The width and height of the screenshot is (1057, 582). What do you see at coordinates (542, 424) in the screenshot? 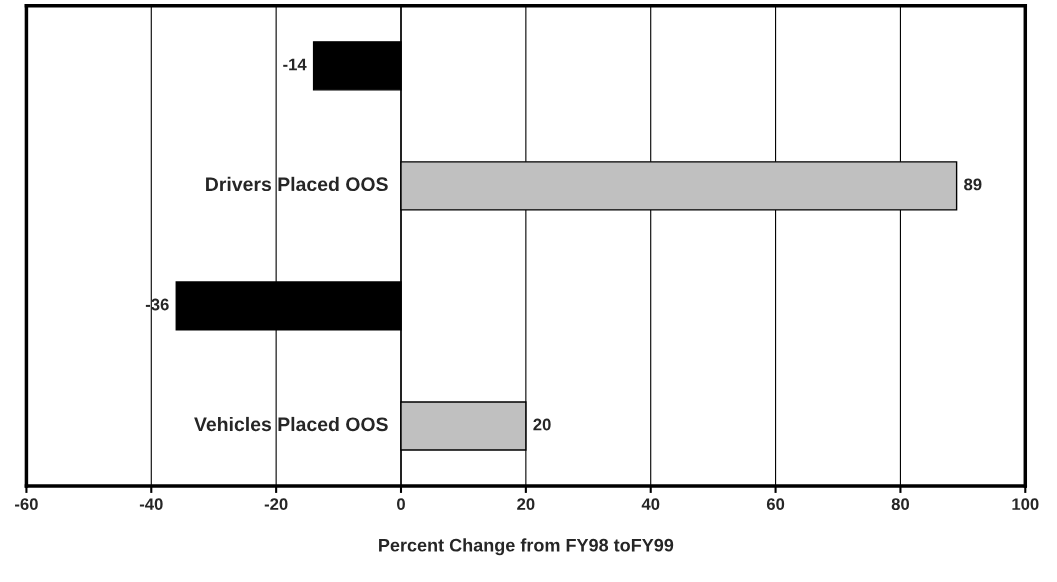
I see `data-label: 20` at bounding box center [542, 424].